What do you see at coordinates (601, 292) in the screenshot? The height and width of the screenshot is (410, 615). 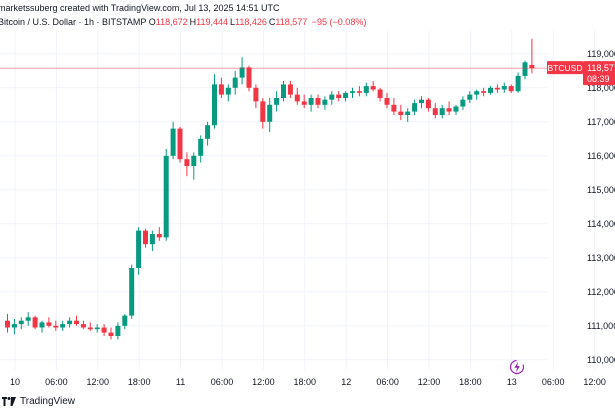 I see `y-tick-label: 112,000` at bounding box center [601, 292].